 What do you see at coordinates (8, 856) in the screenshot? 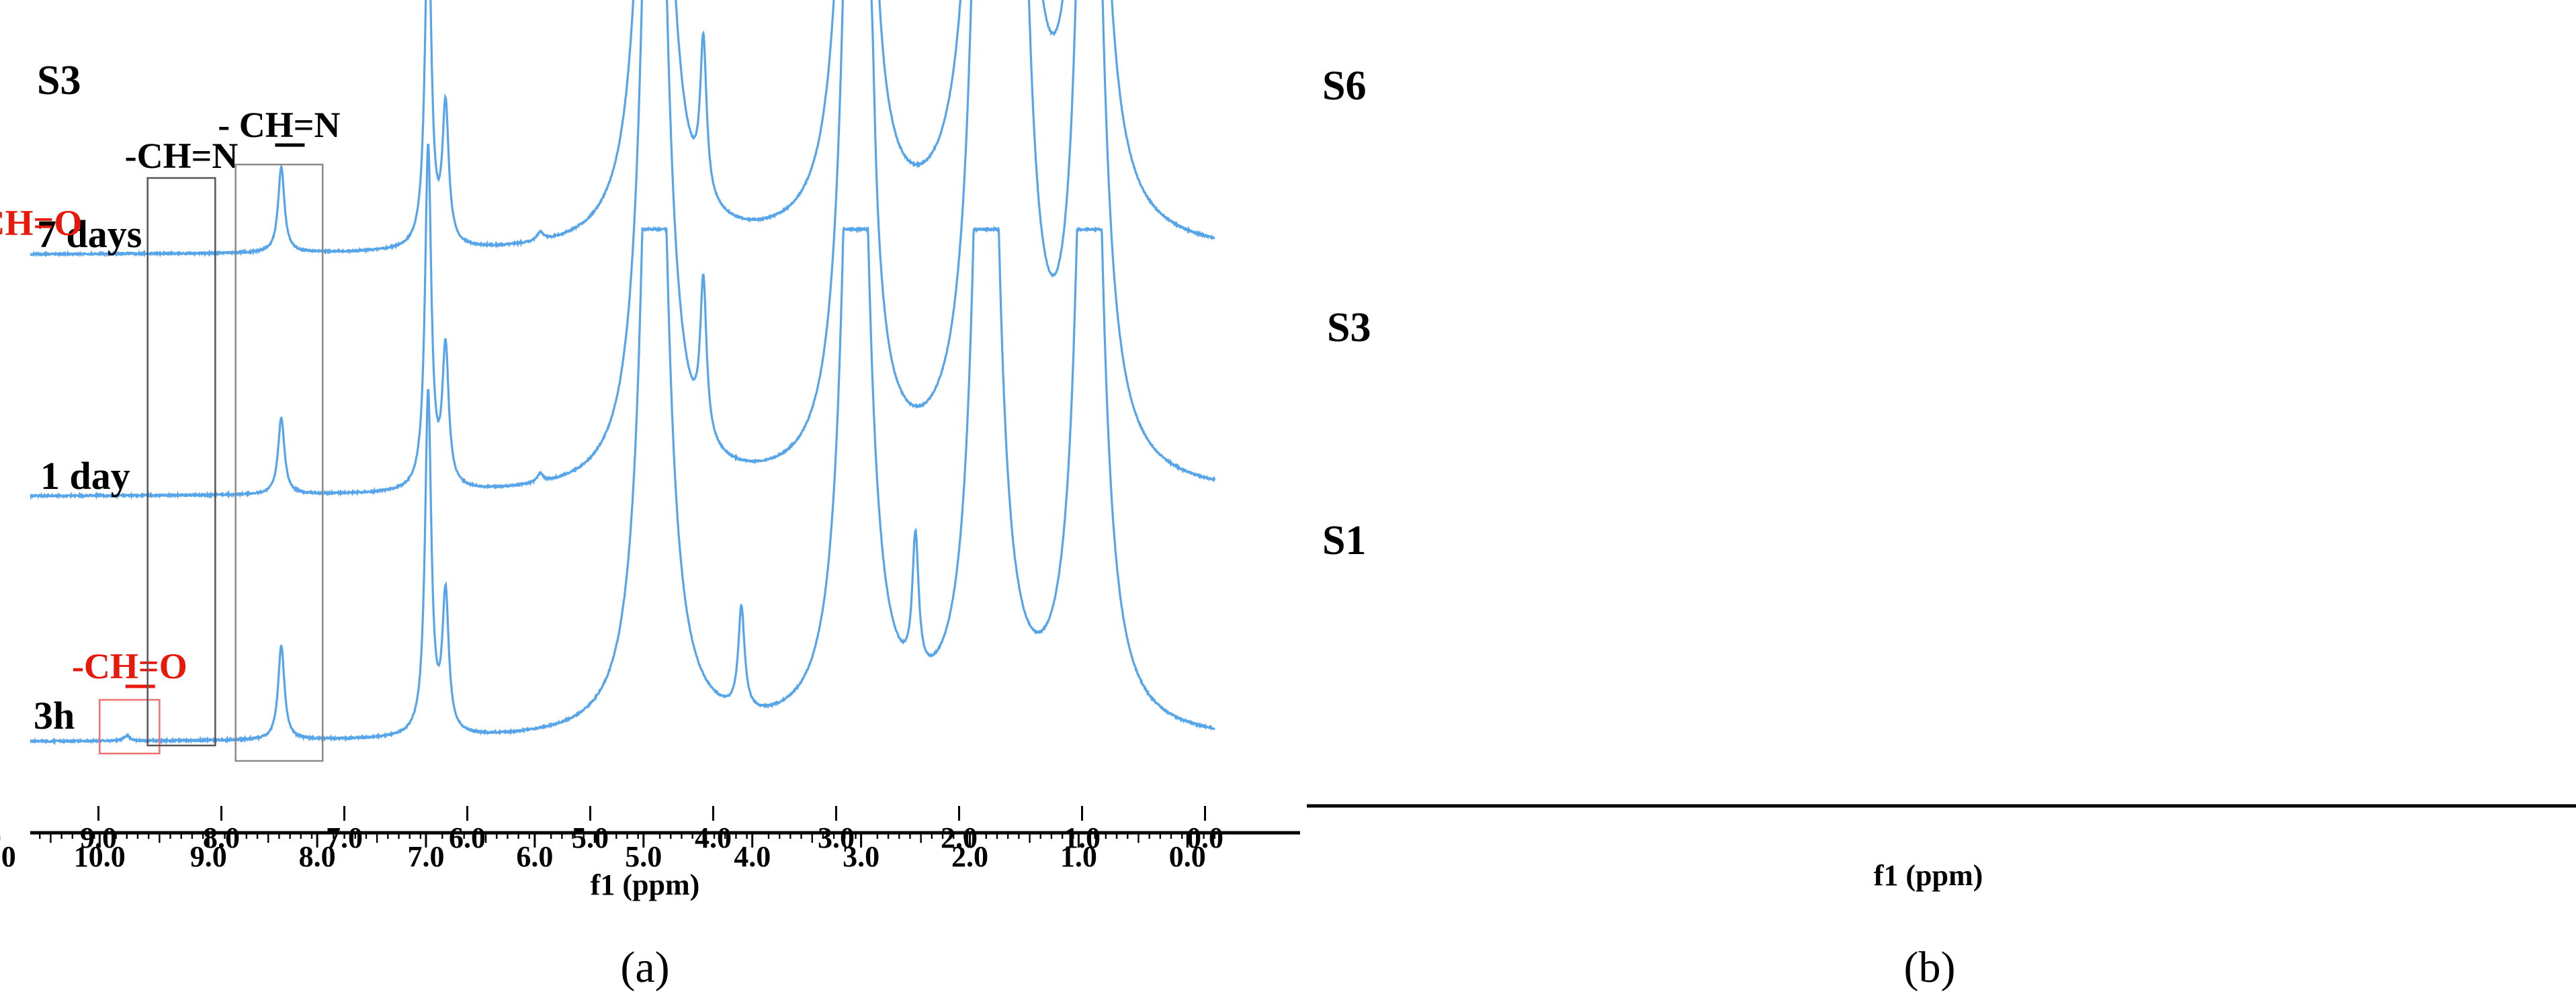
I see `tick-label: 11.0` at bounding box center [8, 856].